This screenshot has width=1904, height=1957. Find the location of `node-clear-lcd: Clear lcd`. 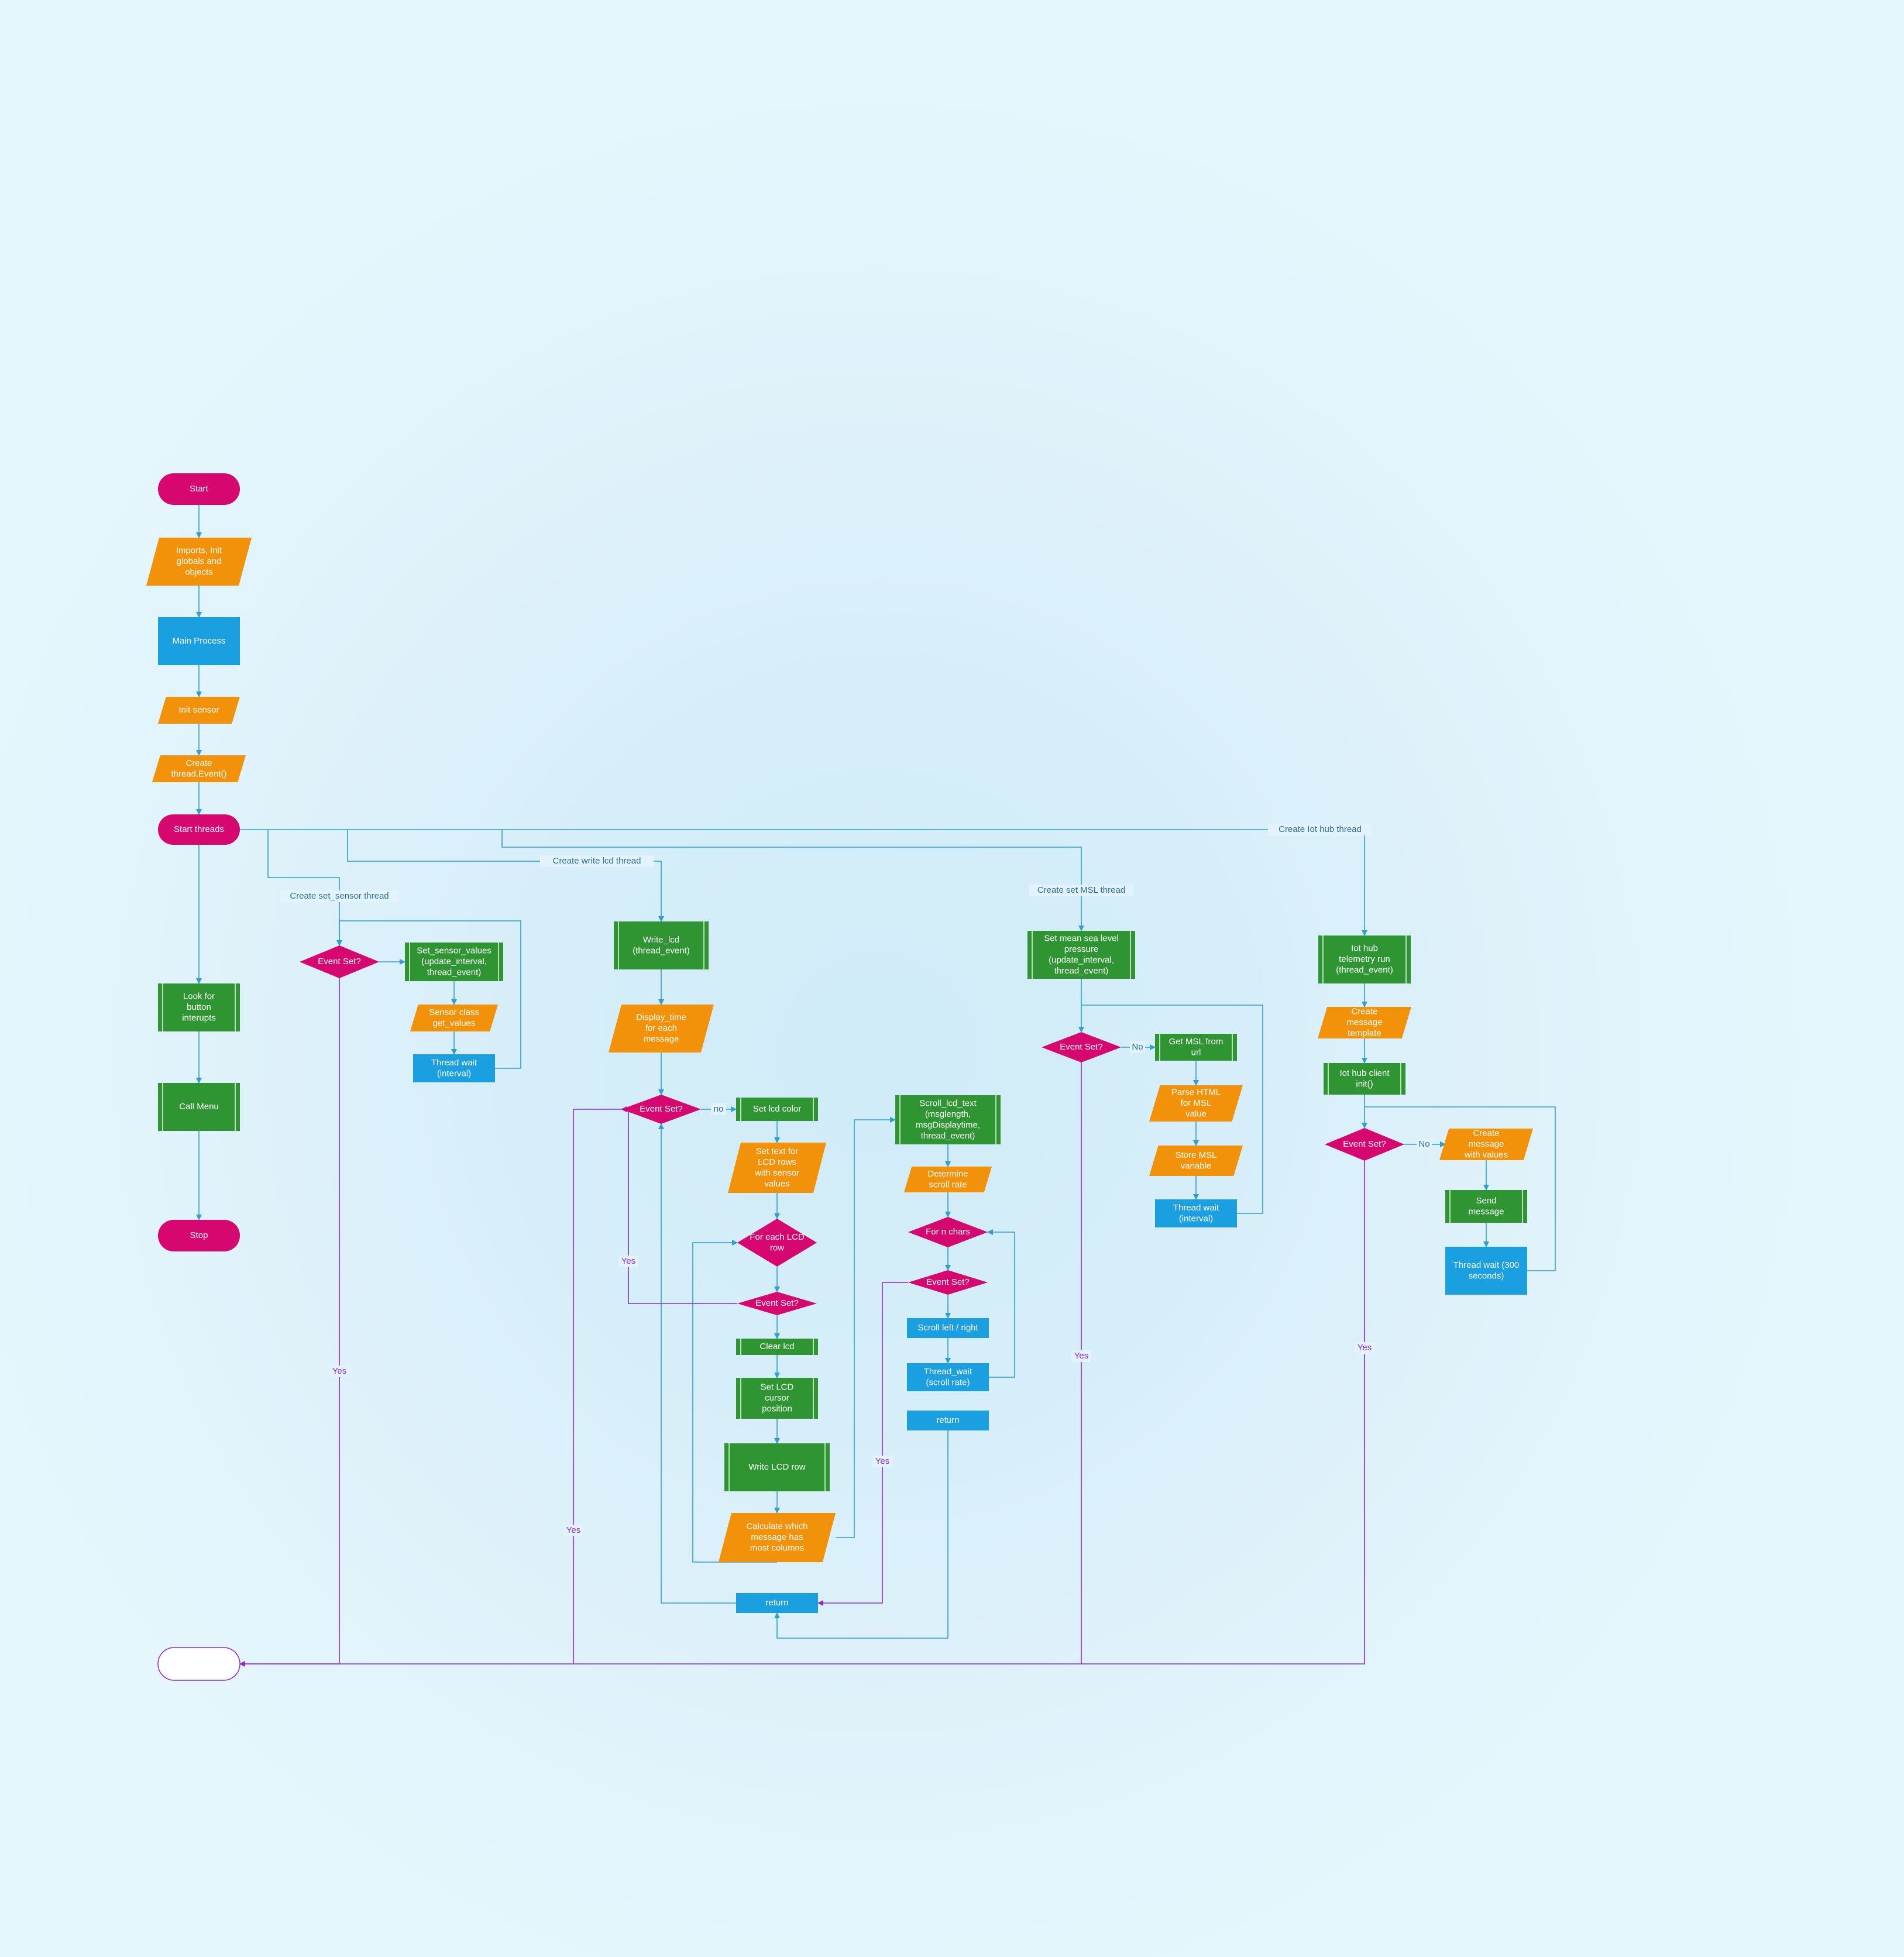

node-clear-lcd: Clear lcd is located at coordinates (777, 1347).